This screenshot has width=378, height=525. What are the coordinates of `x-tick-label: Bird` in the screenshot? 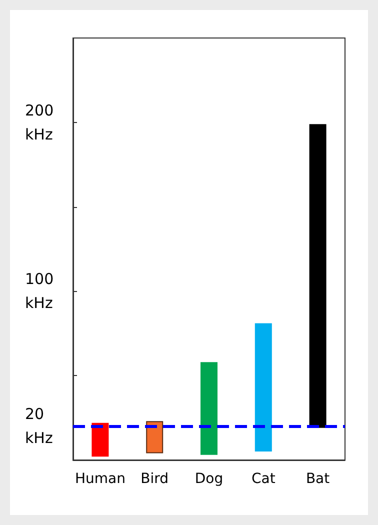 It's located at (154, 479).